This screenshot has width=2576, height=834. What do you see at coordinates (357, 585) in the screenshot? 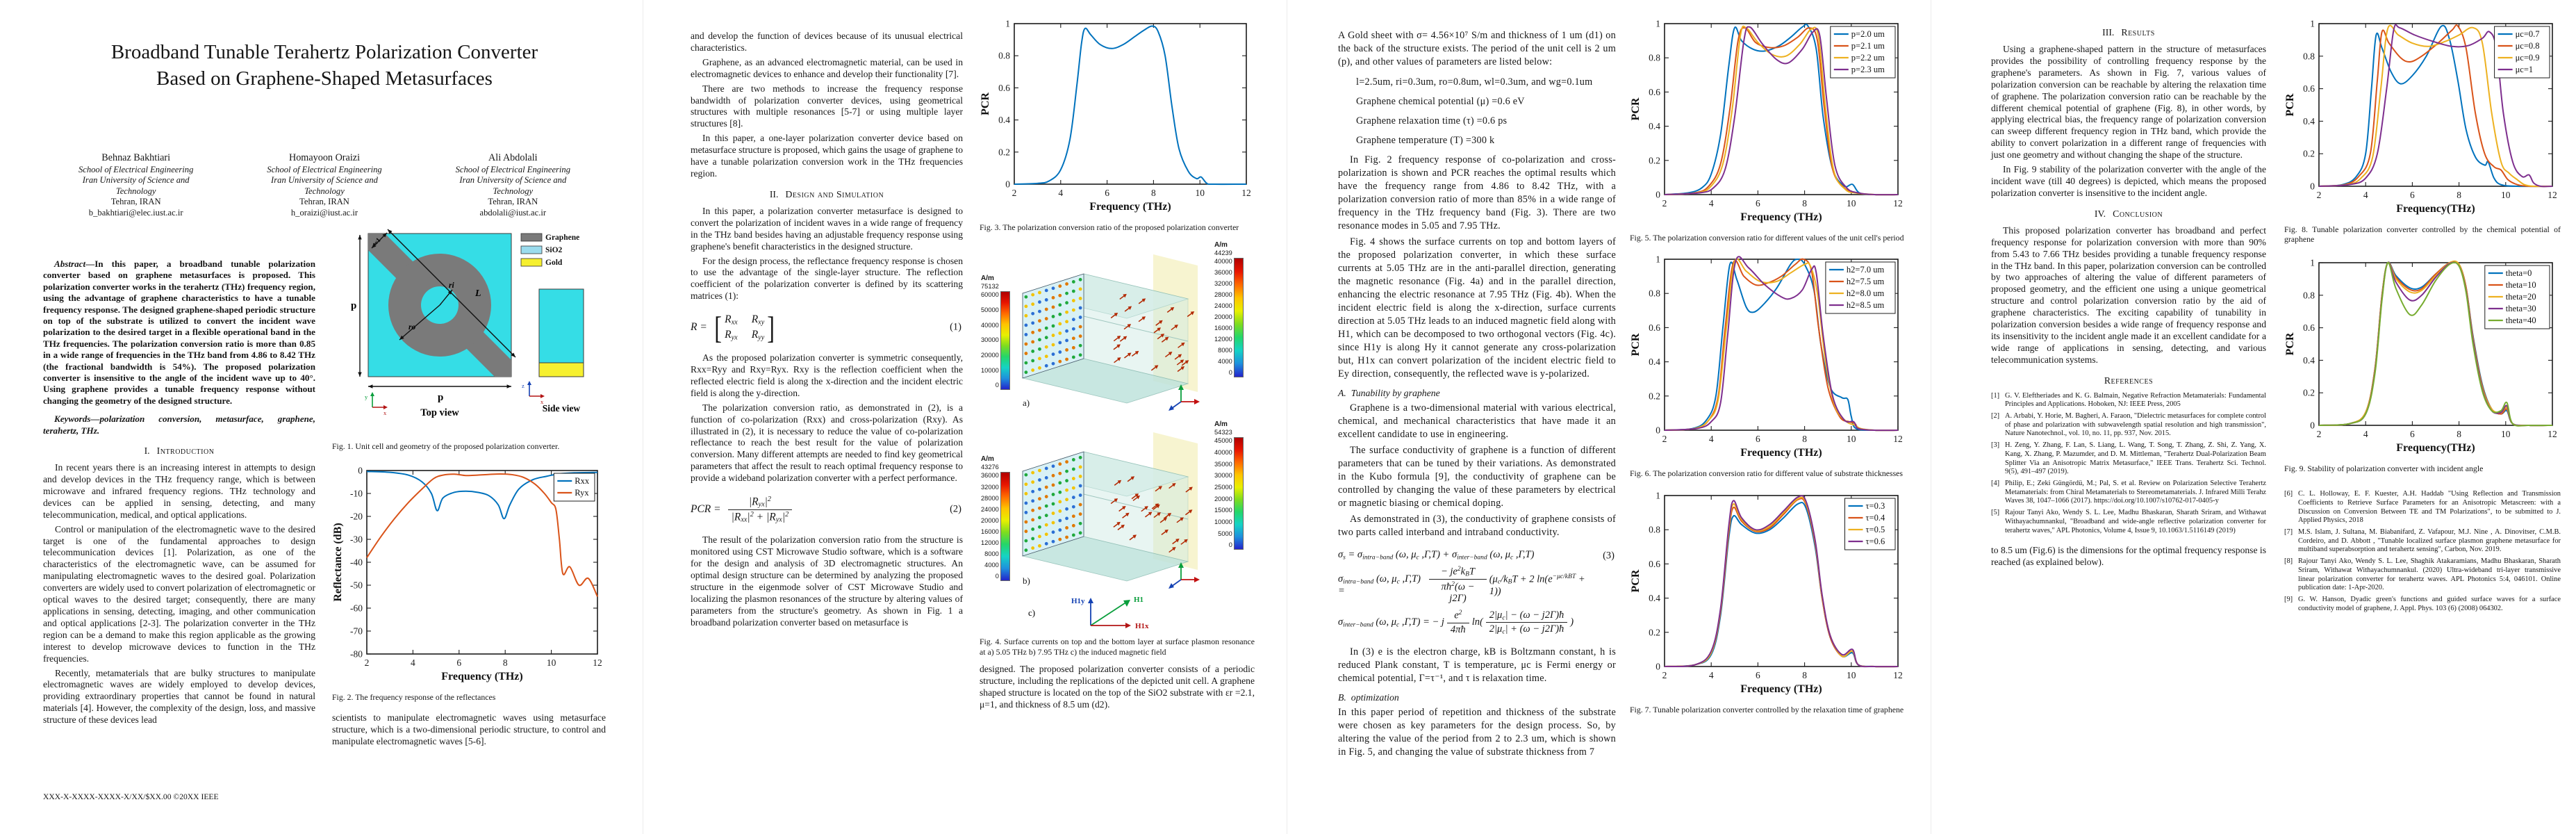
I see `svg-text: -50` at bounding box center [357, 585].